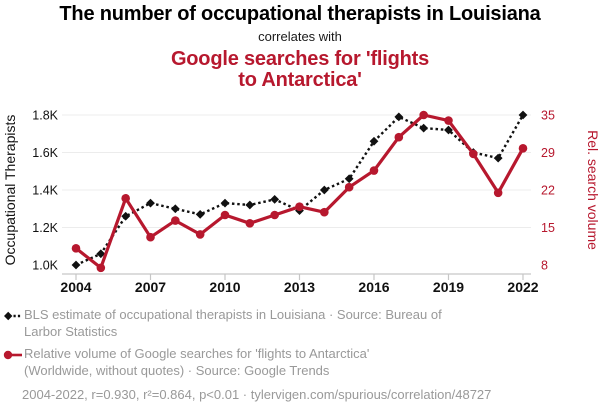 This screenshot has width=600, height=414. Describe the element at coordinates (45, 153) in the screenshot. I see `left-tick-label: 1.6K` at that location.